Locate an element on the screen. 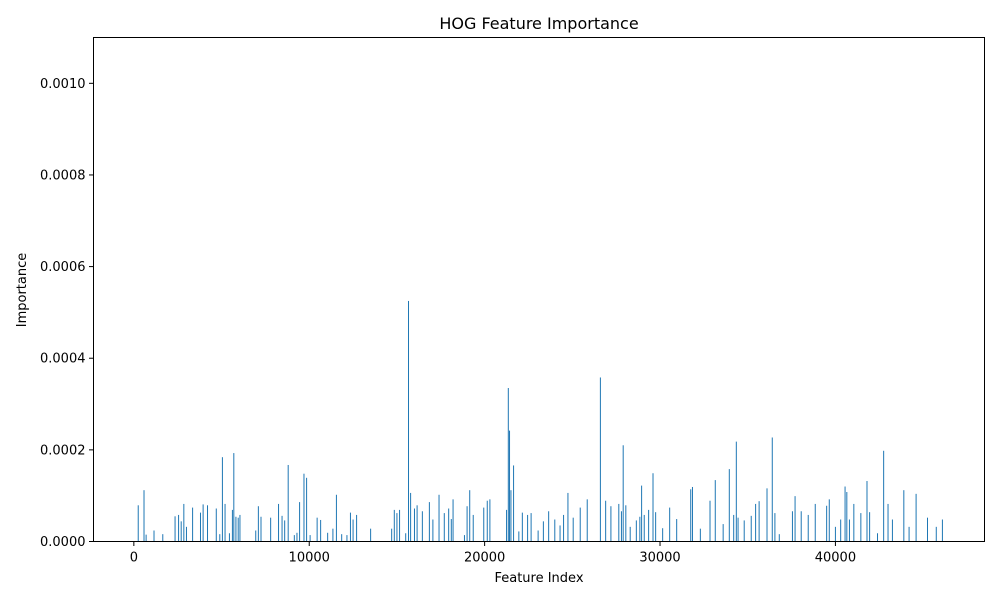 Image resolution: width=1000 pixels, height=600 pixels. x-tick-label: 0 is located at coordinates (134, 558).